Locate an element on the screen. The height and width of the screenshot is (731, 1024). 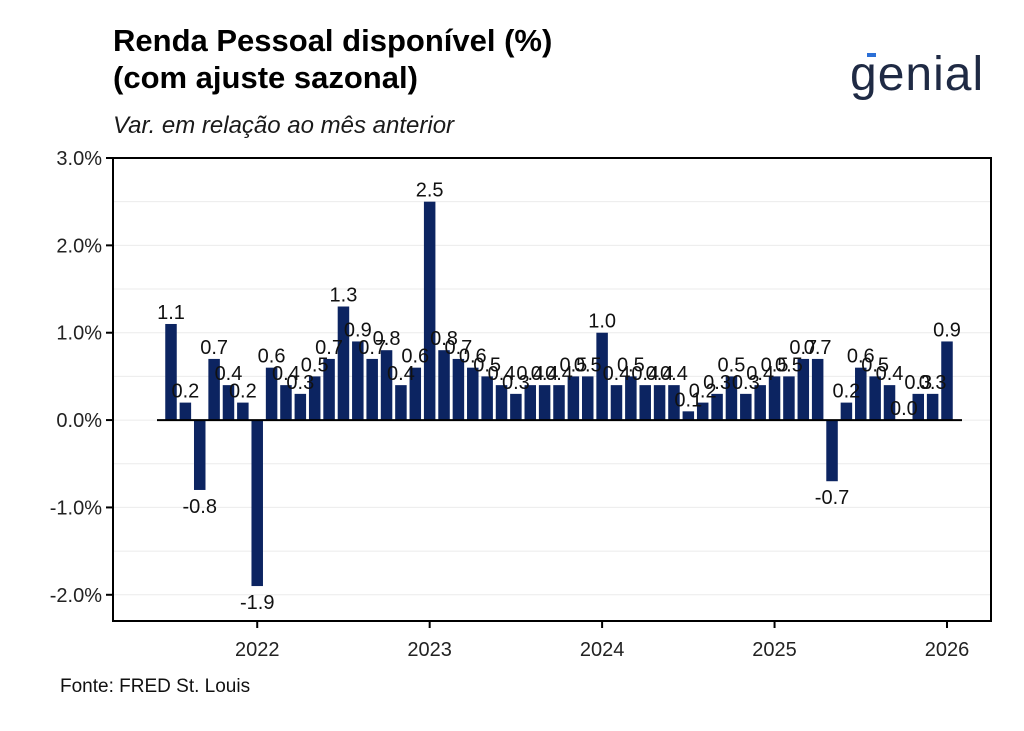
genial-logo: genial is located at coordinates (925, 80).